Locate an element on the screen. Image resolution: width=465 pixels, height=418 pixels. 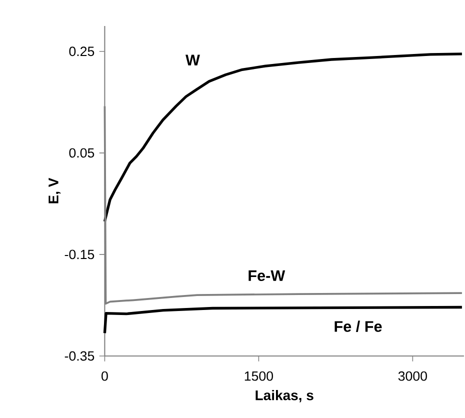
y-tick-label: -0.15 is located at coordinates (79, 255).